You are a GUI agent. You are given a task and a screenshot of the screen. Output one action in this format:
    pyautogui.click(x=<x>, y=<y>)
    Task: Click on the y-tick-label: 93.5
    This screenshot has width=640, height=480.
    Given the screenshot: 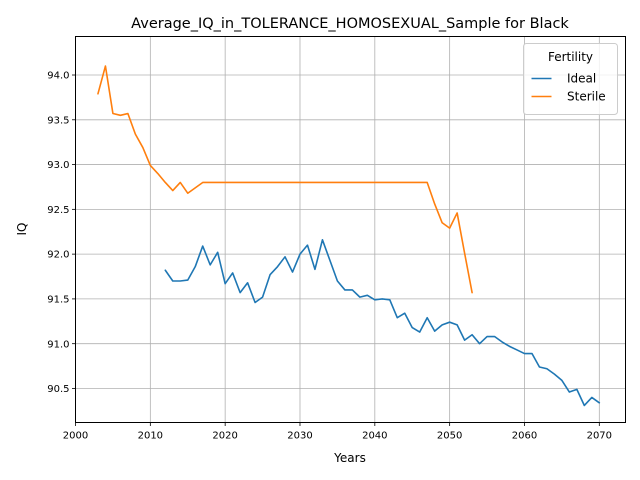 What is the action you would take?
    pyautogui.click(x=58, y=120)
    